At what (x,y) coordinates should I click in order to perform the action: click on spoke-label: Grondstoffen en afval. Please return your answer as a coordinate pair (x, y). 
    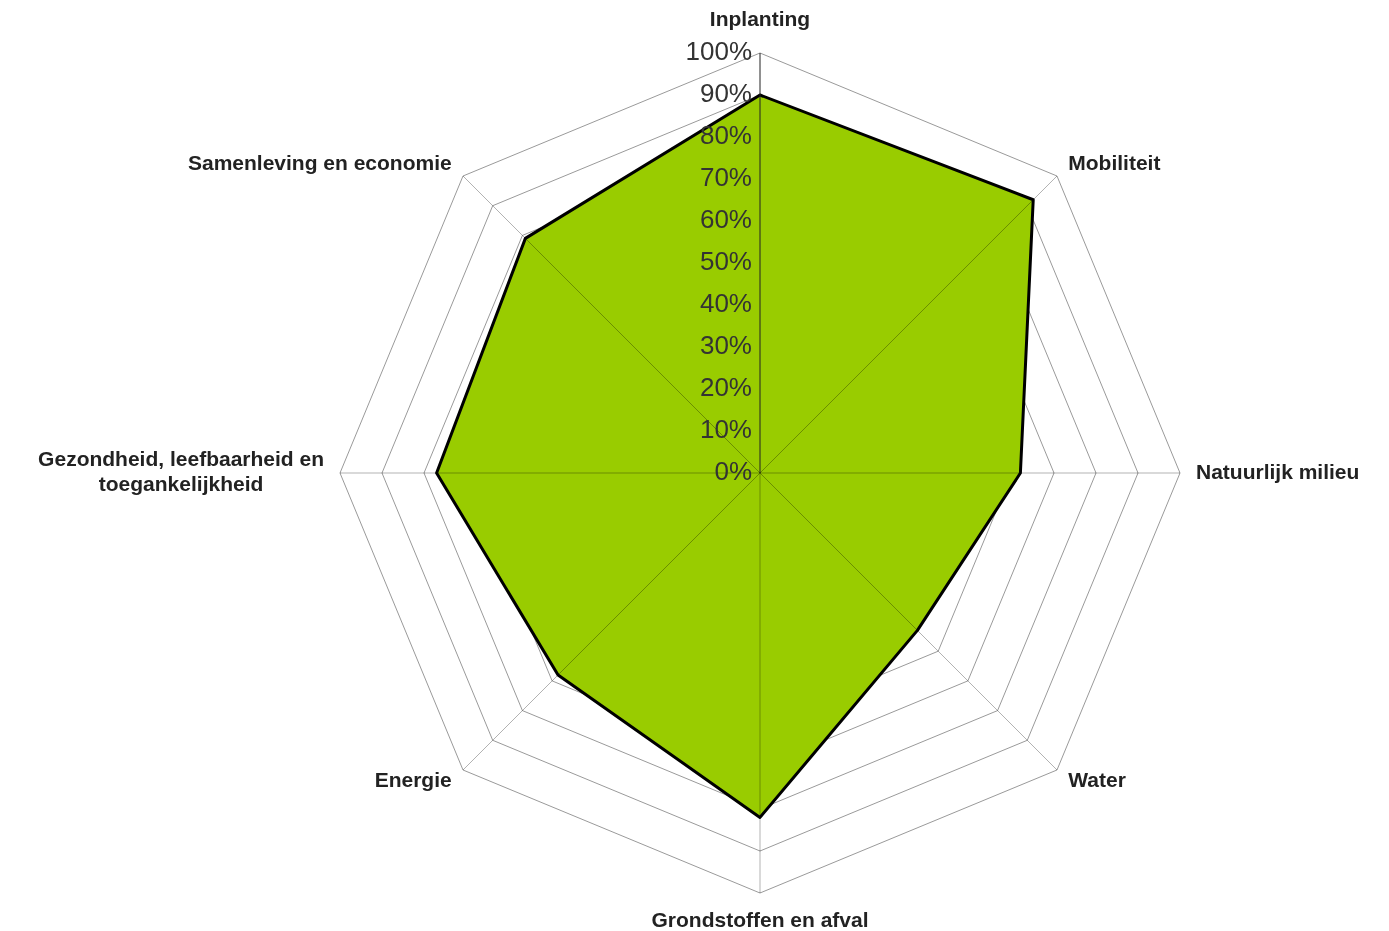
    Looking at the image, I should click on (760, 919).